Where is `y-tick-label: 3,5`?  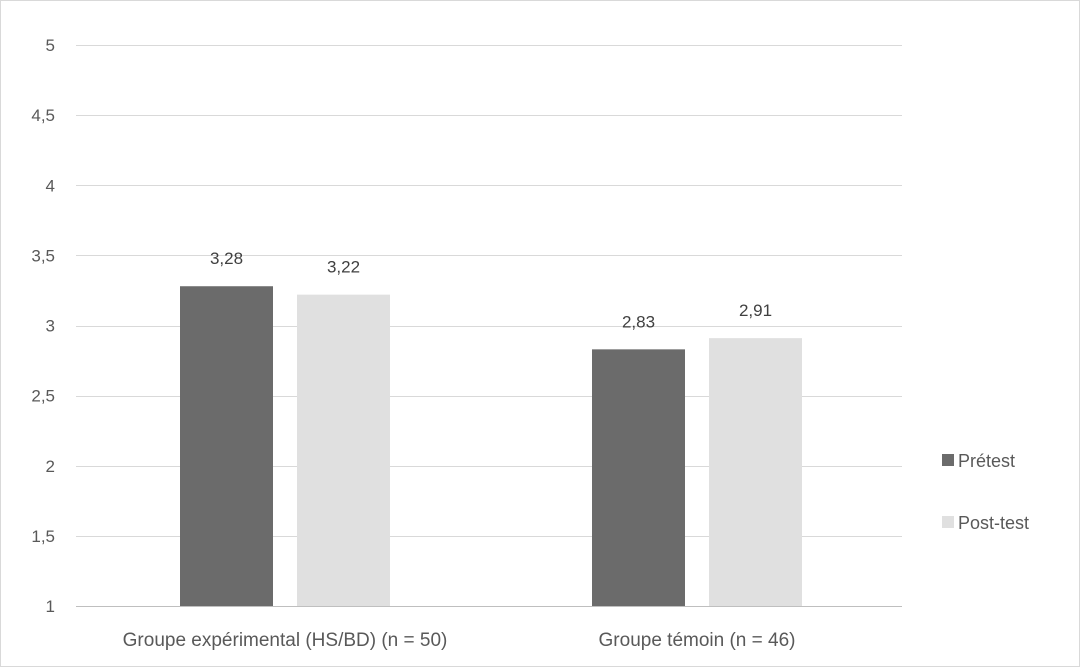
y-tick-label: 3,5 is located at coordinates (43, 255).